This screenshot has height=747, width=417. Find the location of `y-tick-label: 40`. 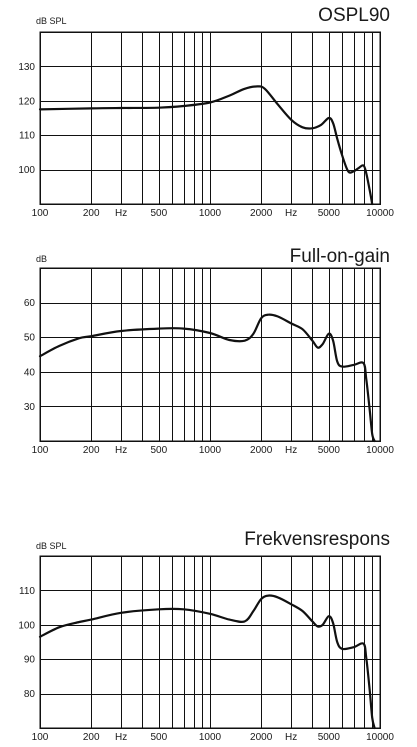

y-tick-label: 40 is located at coordinates (30, 372).